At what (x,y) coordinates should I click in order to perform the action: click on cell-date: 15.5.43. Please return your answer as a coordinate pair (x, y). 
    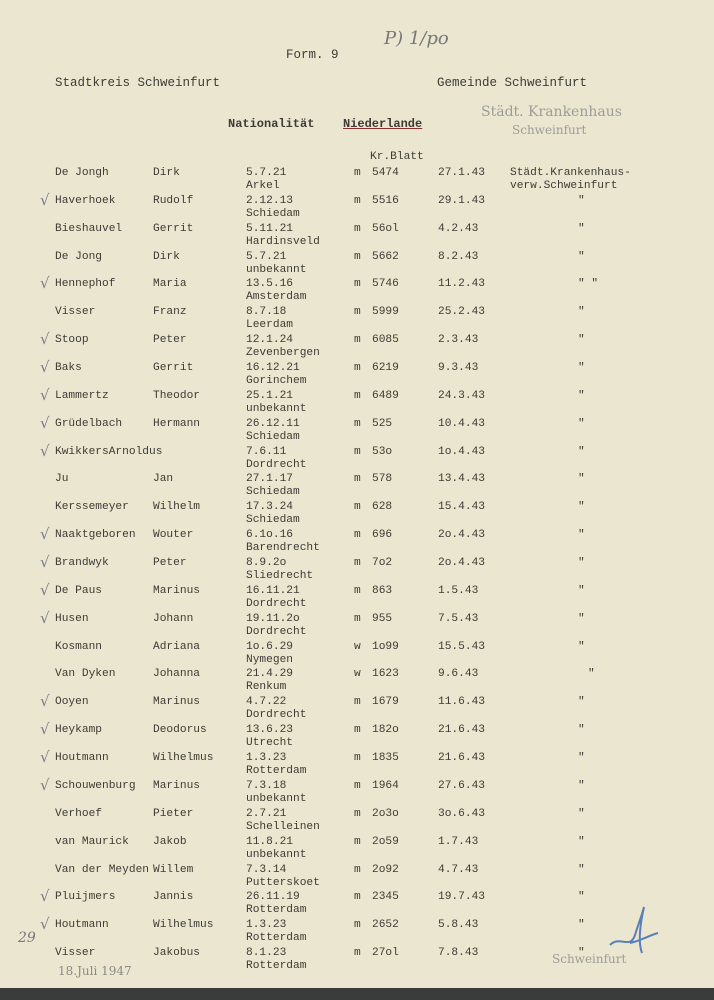
    Looking at the image, I should click on (461, 646).